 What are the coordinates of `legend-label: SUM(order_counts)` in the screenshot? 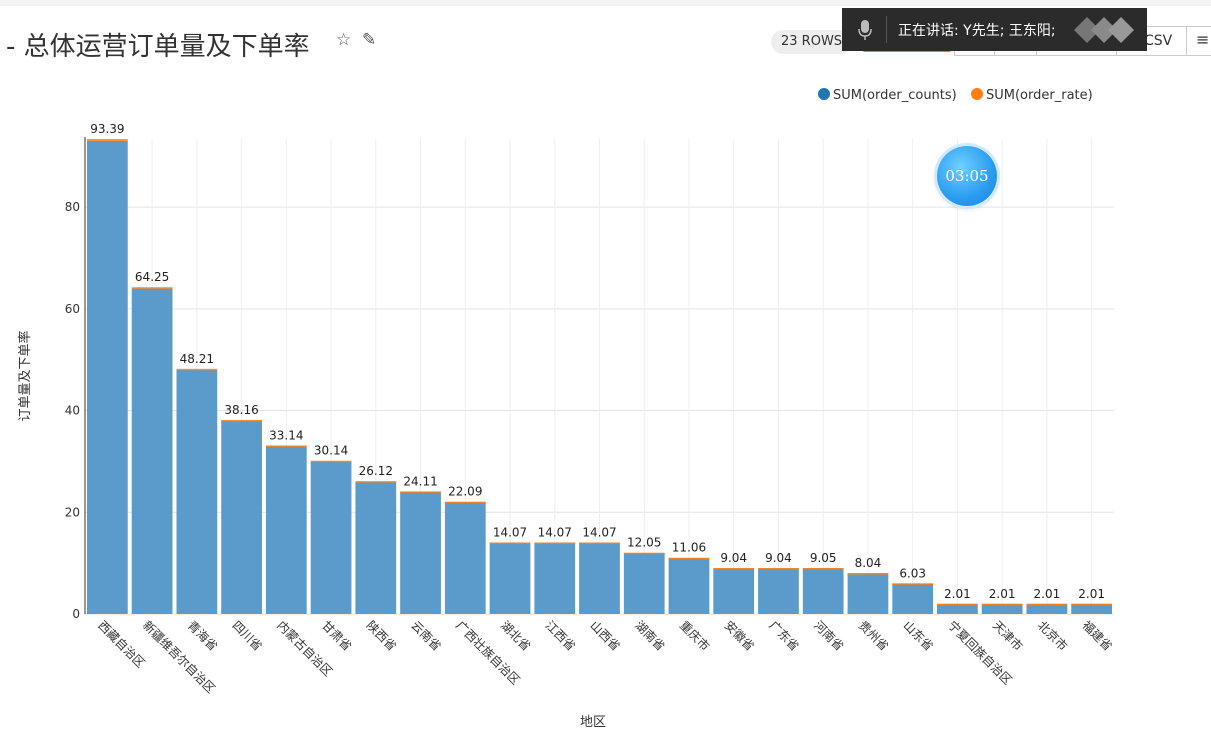 It's located at (895, 95).